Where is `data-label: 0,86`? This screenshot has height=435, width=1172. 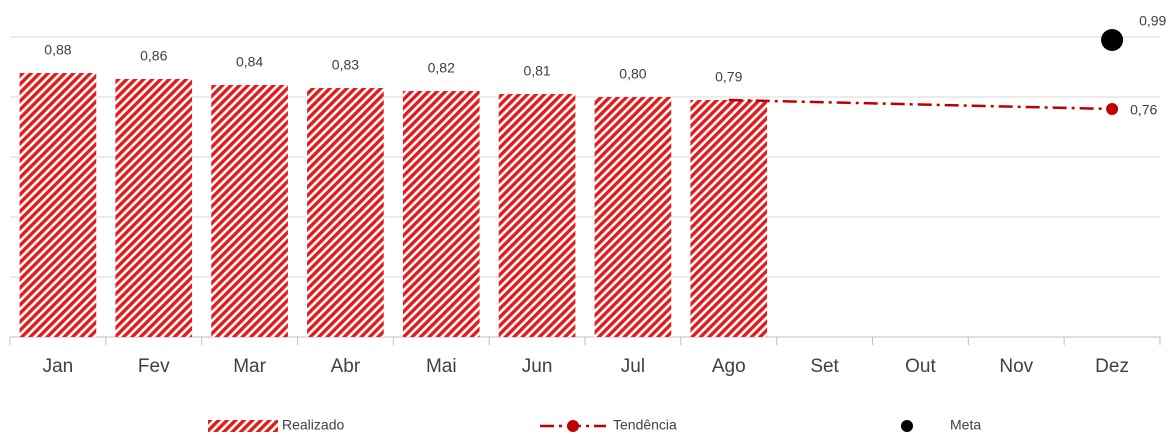
data-label: 0,86 is located at coordinates (153, 56).